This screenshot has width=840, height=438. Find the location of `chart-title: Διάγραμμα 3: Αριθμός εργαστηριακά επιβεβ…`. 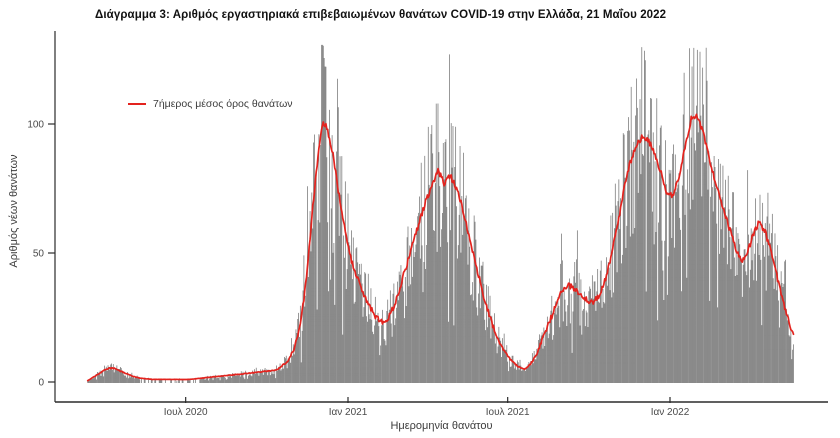

chart-title: Διάγραμμα 3: Αριθμός εργαστηριακά επιβεβ… is located at coordinates (381, 15).